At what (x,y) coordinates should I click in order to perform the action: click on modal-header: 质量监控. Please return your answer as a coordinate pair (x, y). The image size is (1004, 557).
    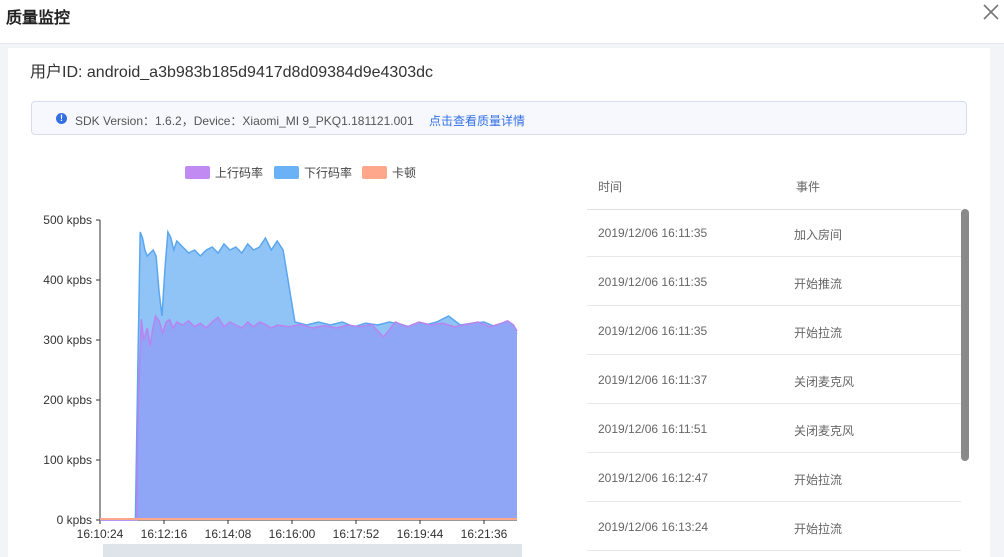
    Looking at the image, I should click on (502, 22).